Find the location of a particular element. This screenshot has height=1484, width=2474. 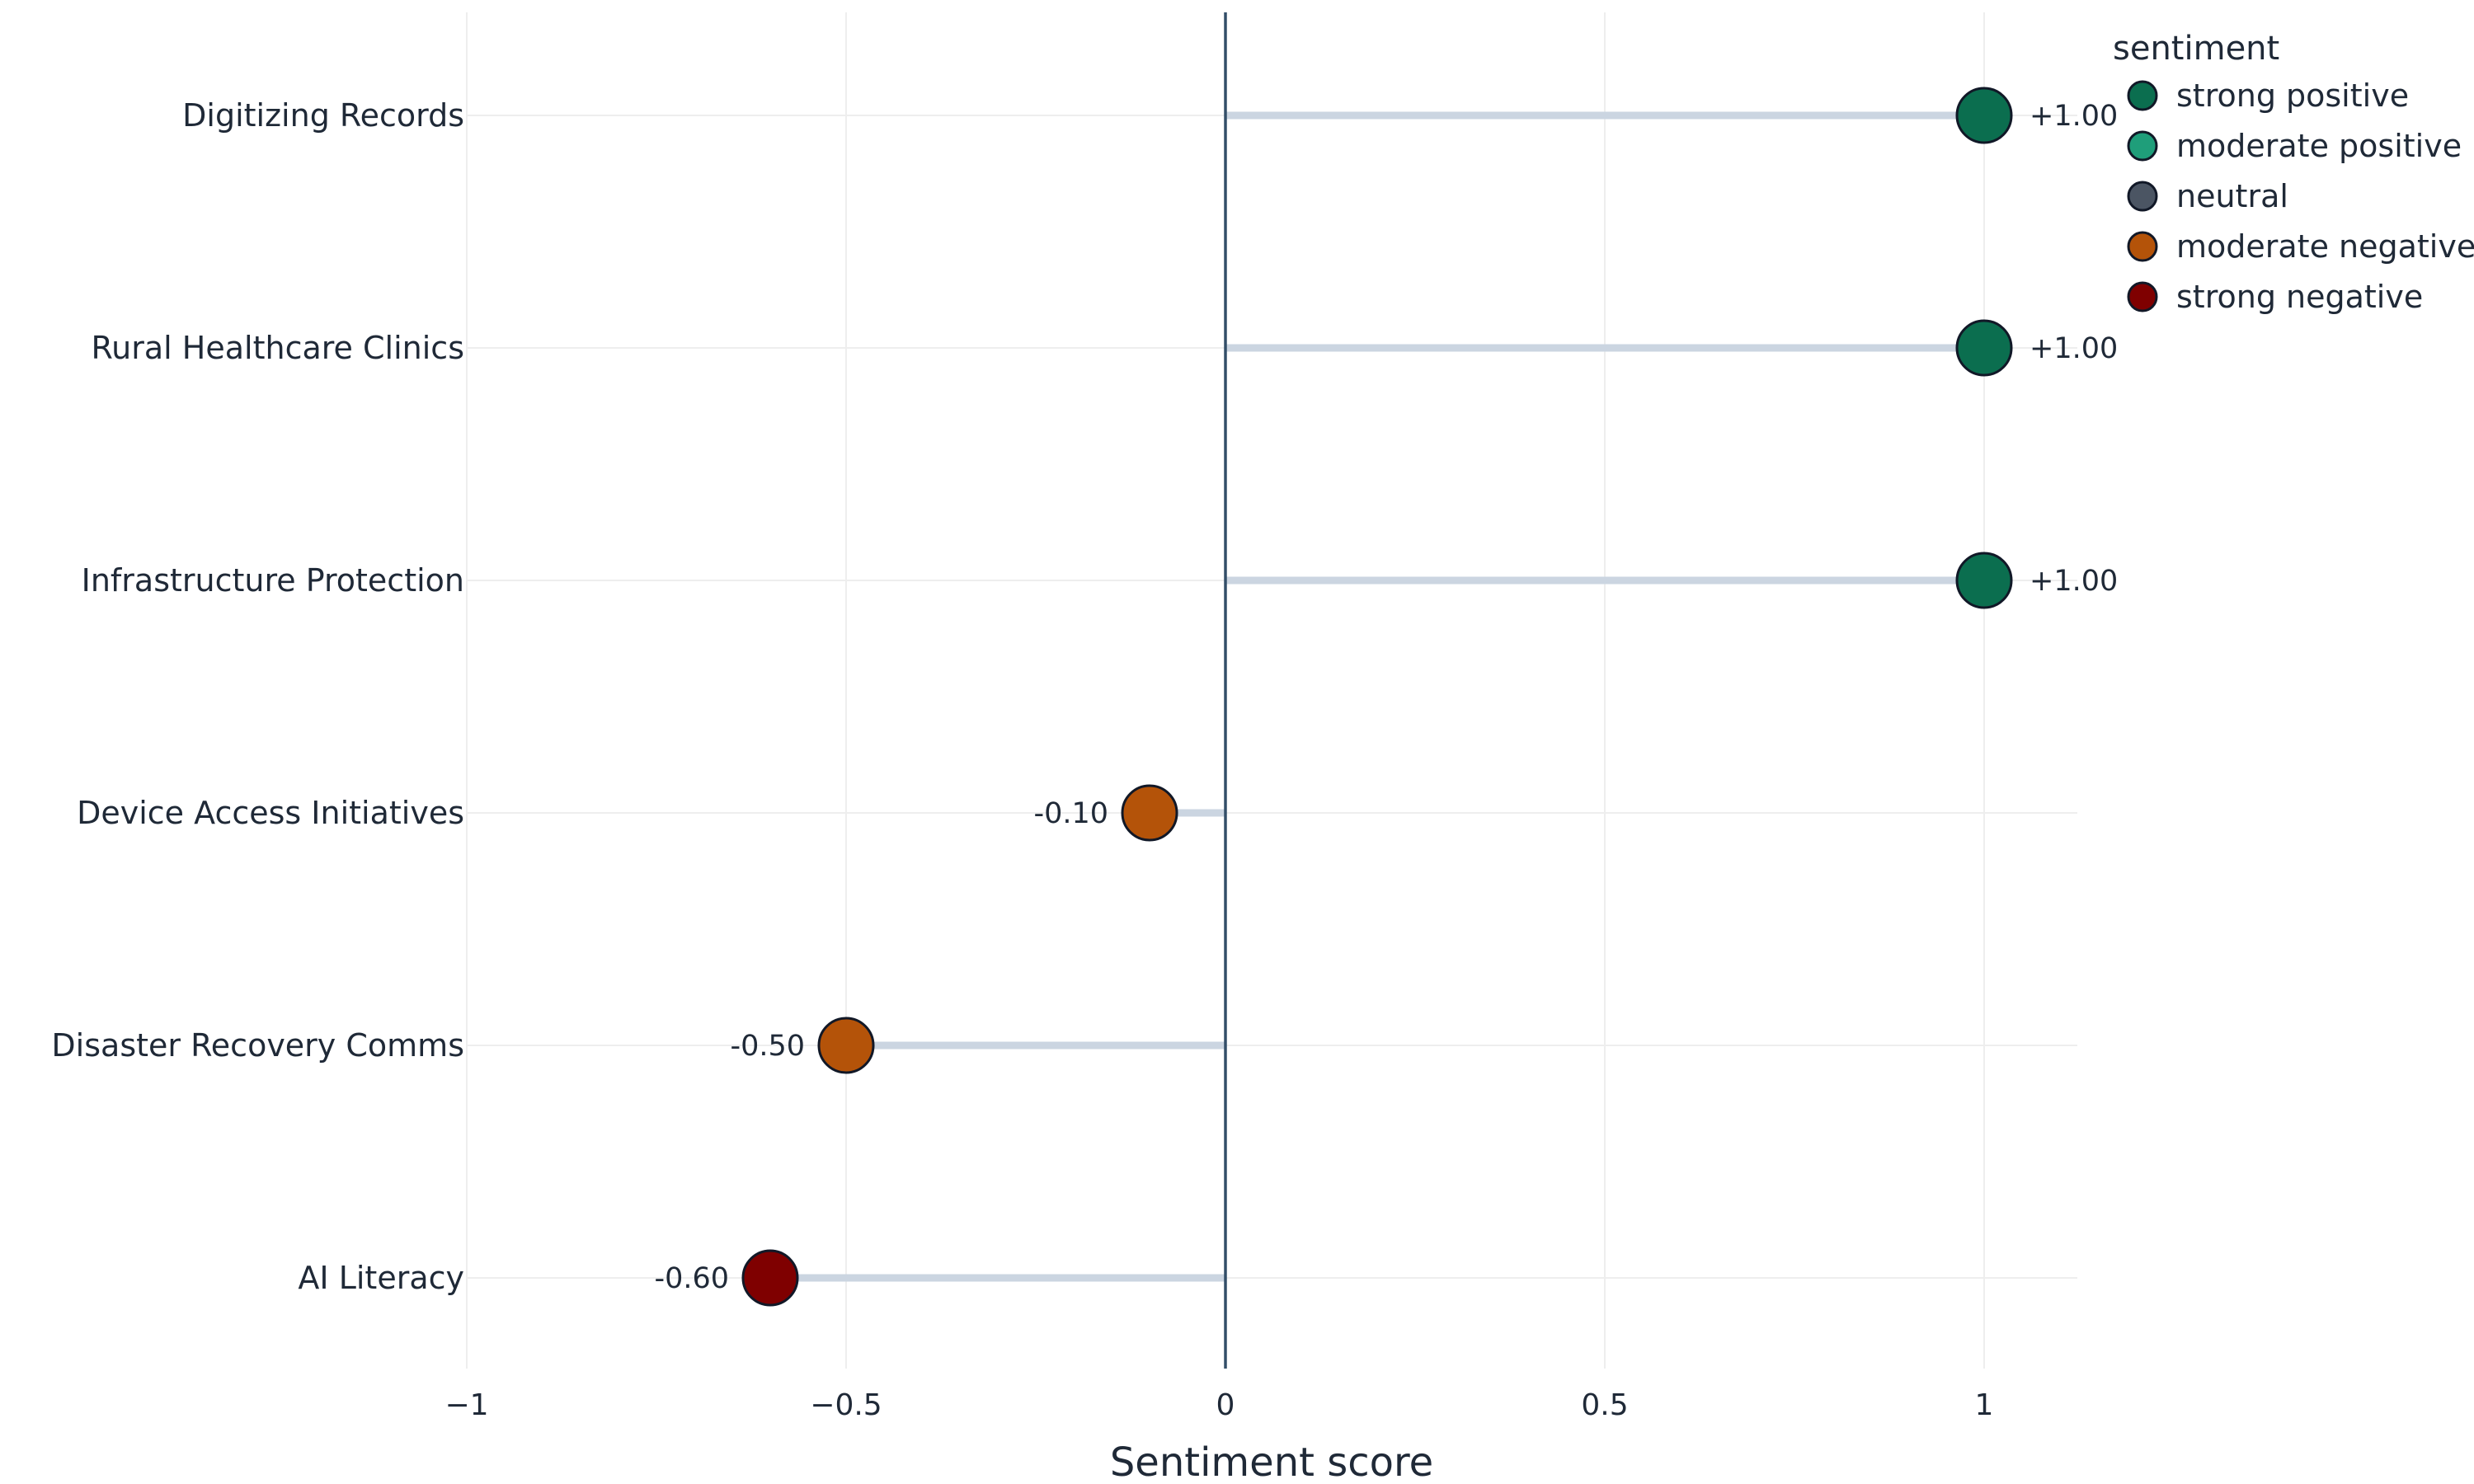

value-label: -0.50 is located at coordinates (767, 1046).